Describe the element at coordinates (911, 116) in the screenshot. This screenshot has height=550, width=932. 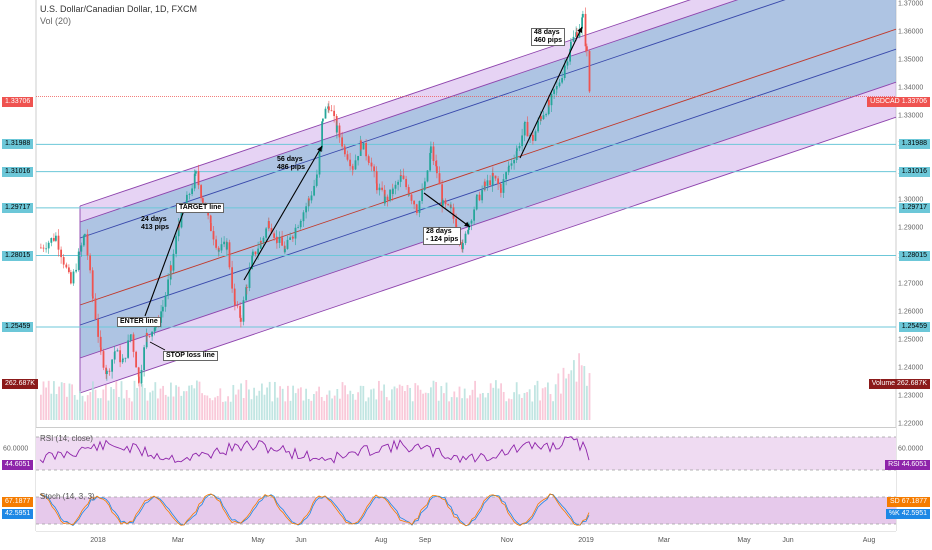
I see `price-tick: 1.33000` at that location.